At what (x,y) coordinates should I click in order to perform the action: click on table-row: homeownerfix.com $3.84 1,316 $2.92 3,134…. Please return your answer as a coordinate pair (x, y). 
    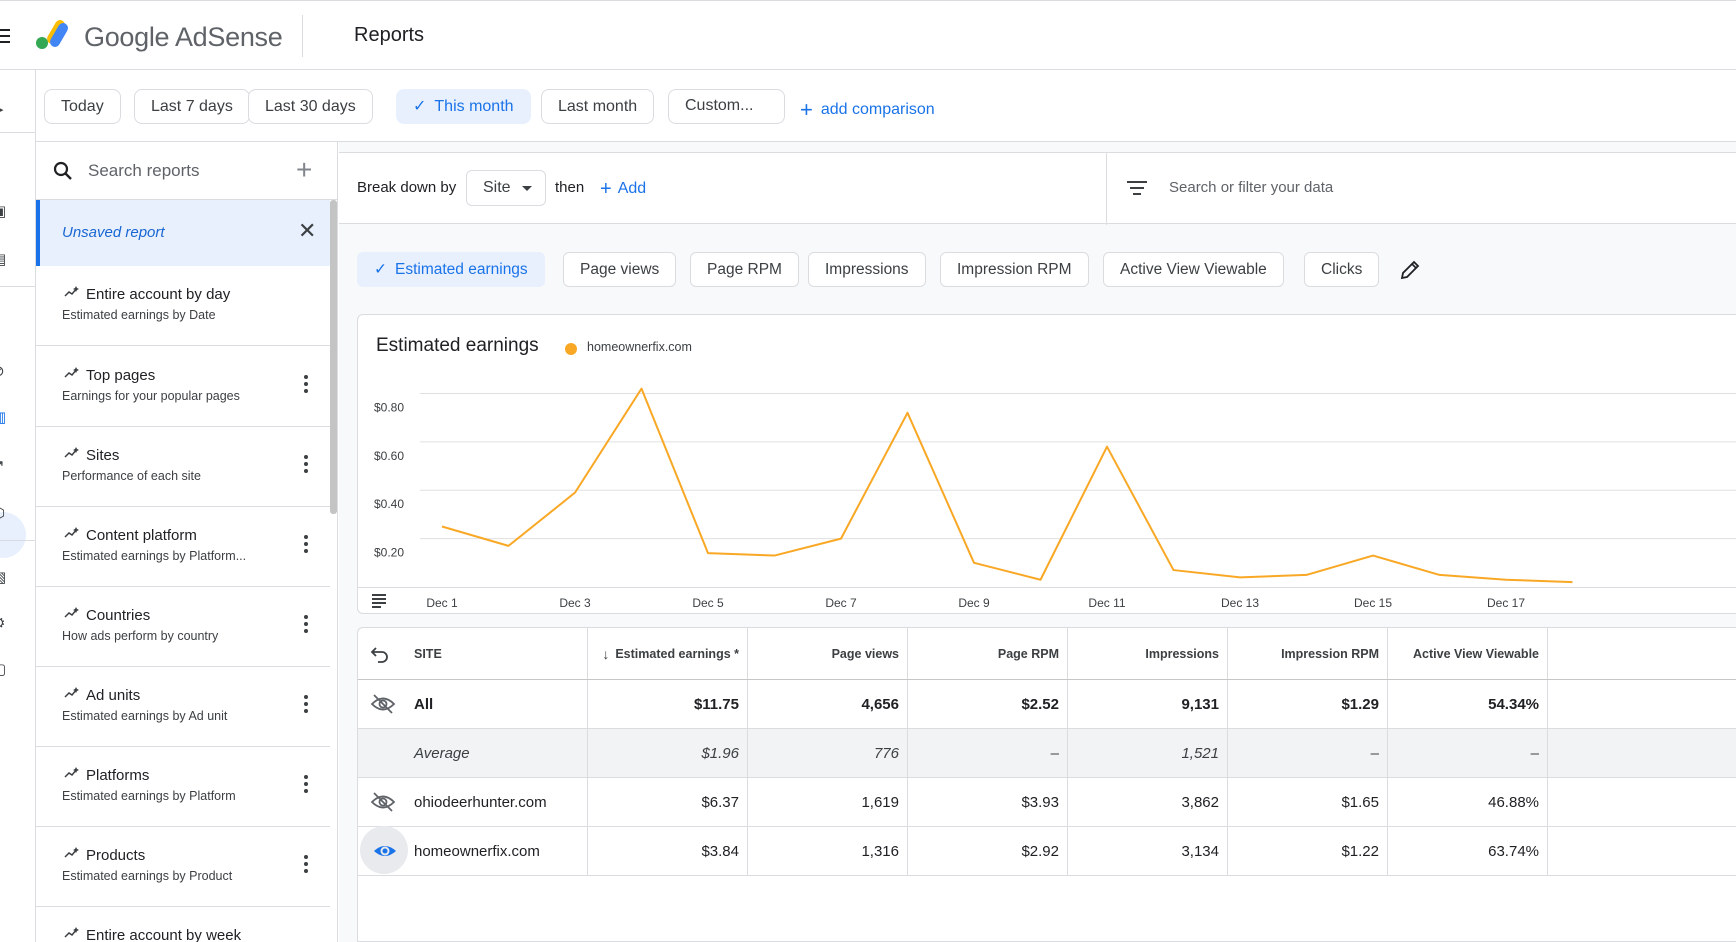
    Looking at the image, I should click on (1047, 851).